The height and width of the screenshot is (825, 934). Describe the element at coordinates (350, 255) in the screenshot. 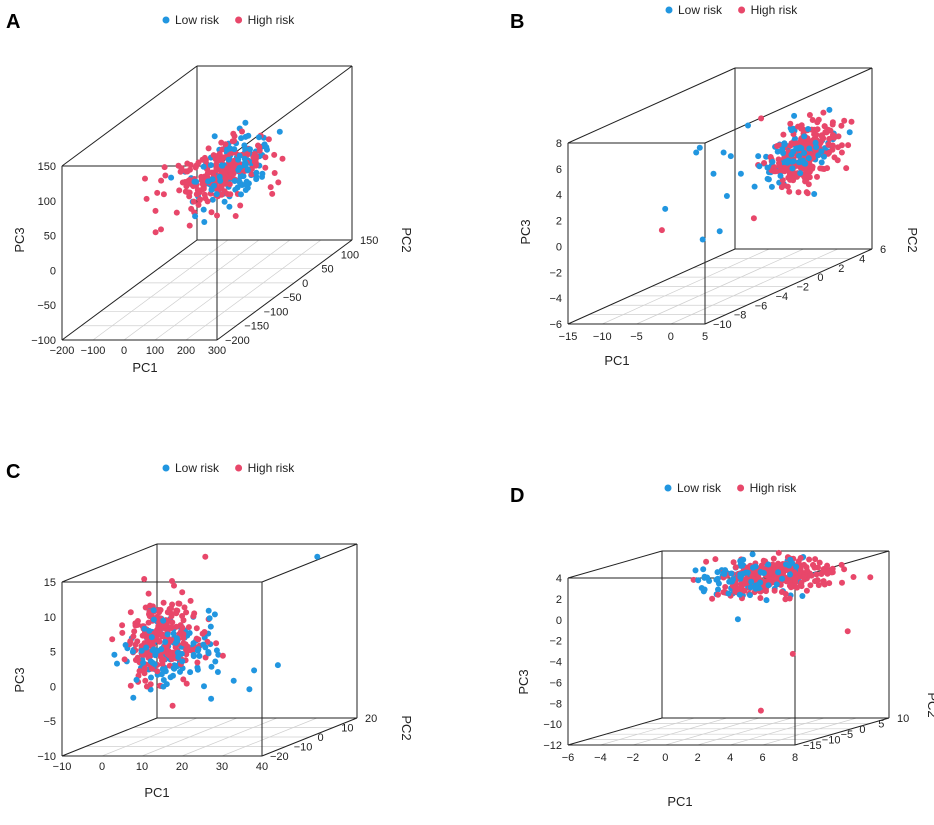

I see `y-tick-label: 100` at that location.